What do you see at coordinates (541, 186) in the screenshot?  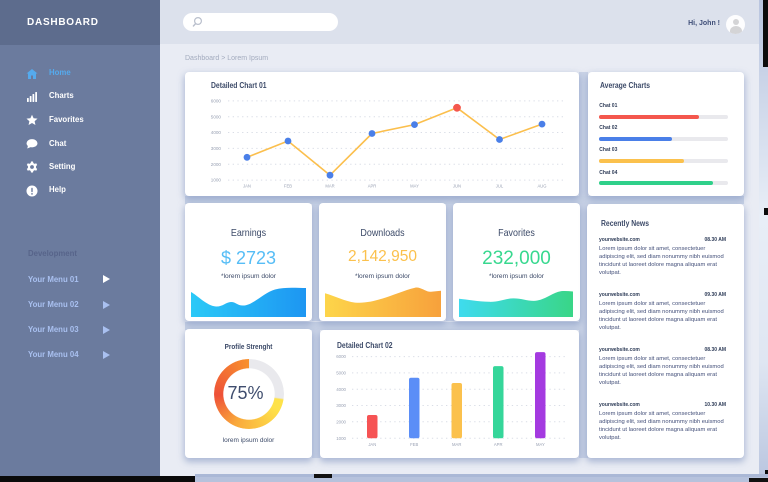 I see `svg-text: AUG` at bounding box center [541, 186].